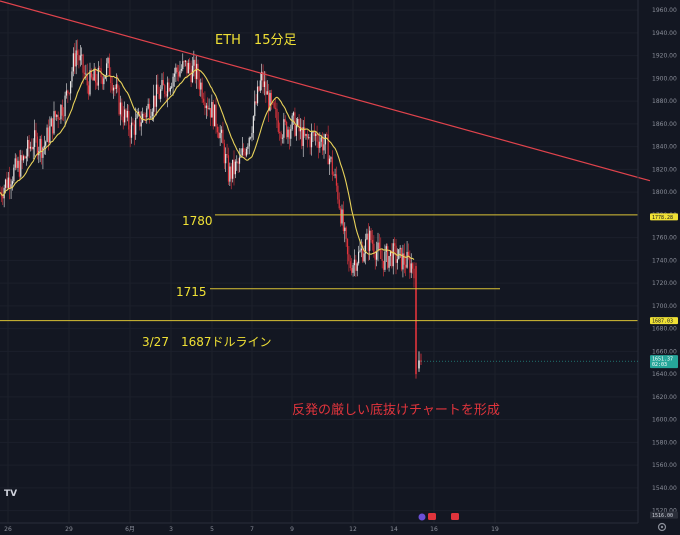  What do you see at coordinates (664, 56) in the screenshot?
I see `y-tick-label: 1920.00` at bounding box center [664, 56].